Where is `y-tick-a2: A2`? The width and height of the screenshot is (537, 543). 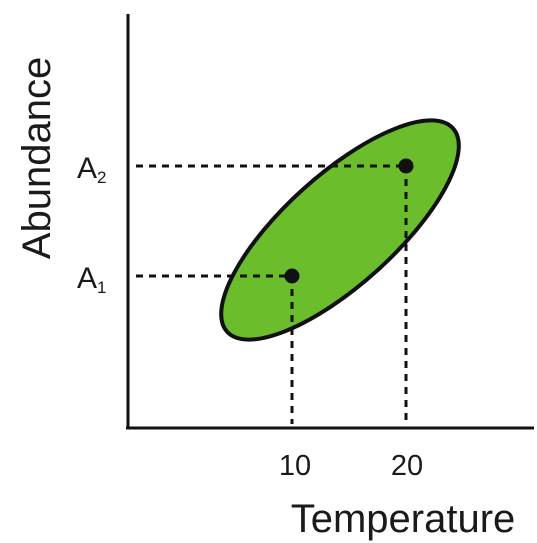 y-tick-a2: A2 is located at coordinates (91, 169).